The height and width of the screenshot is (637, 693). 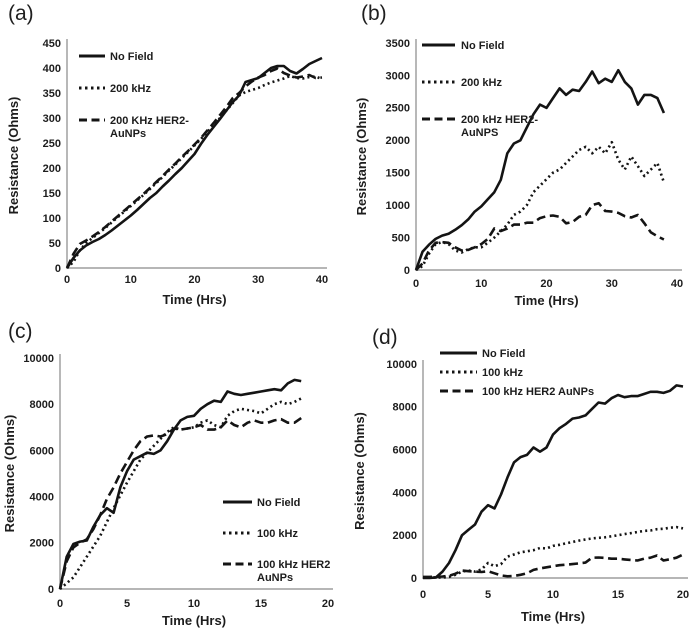 What do you see at coordinates (52, 94) in the screenshot?
I see `svg-text: 350` at bounding box center [52, 94].